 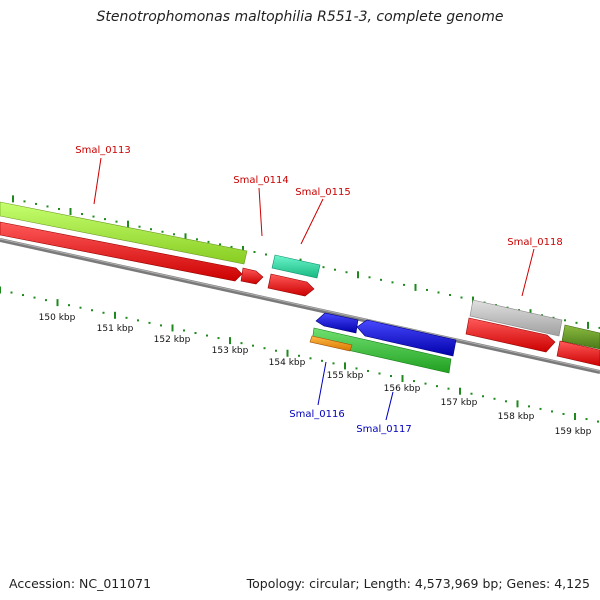 I want to click on scale-label: 159 kbp, so click(x=573, y=432).